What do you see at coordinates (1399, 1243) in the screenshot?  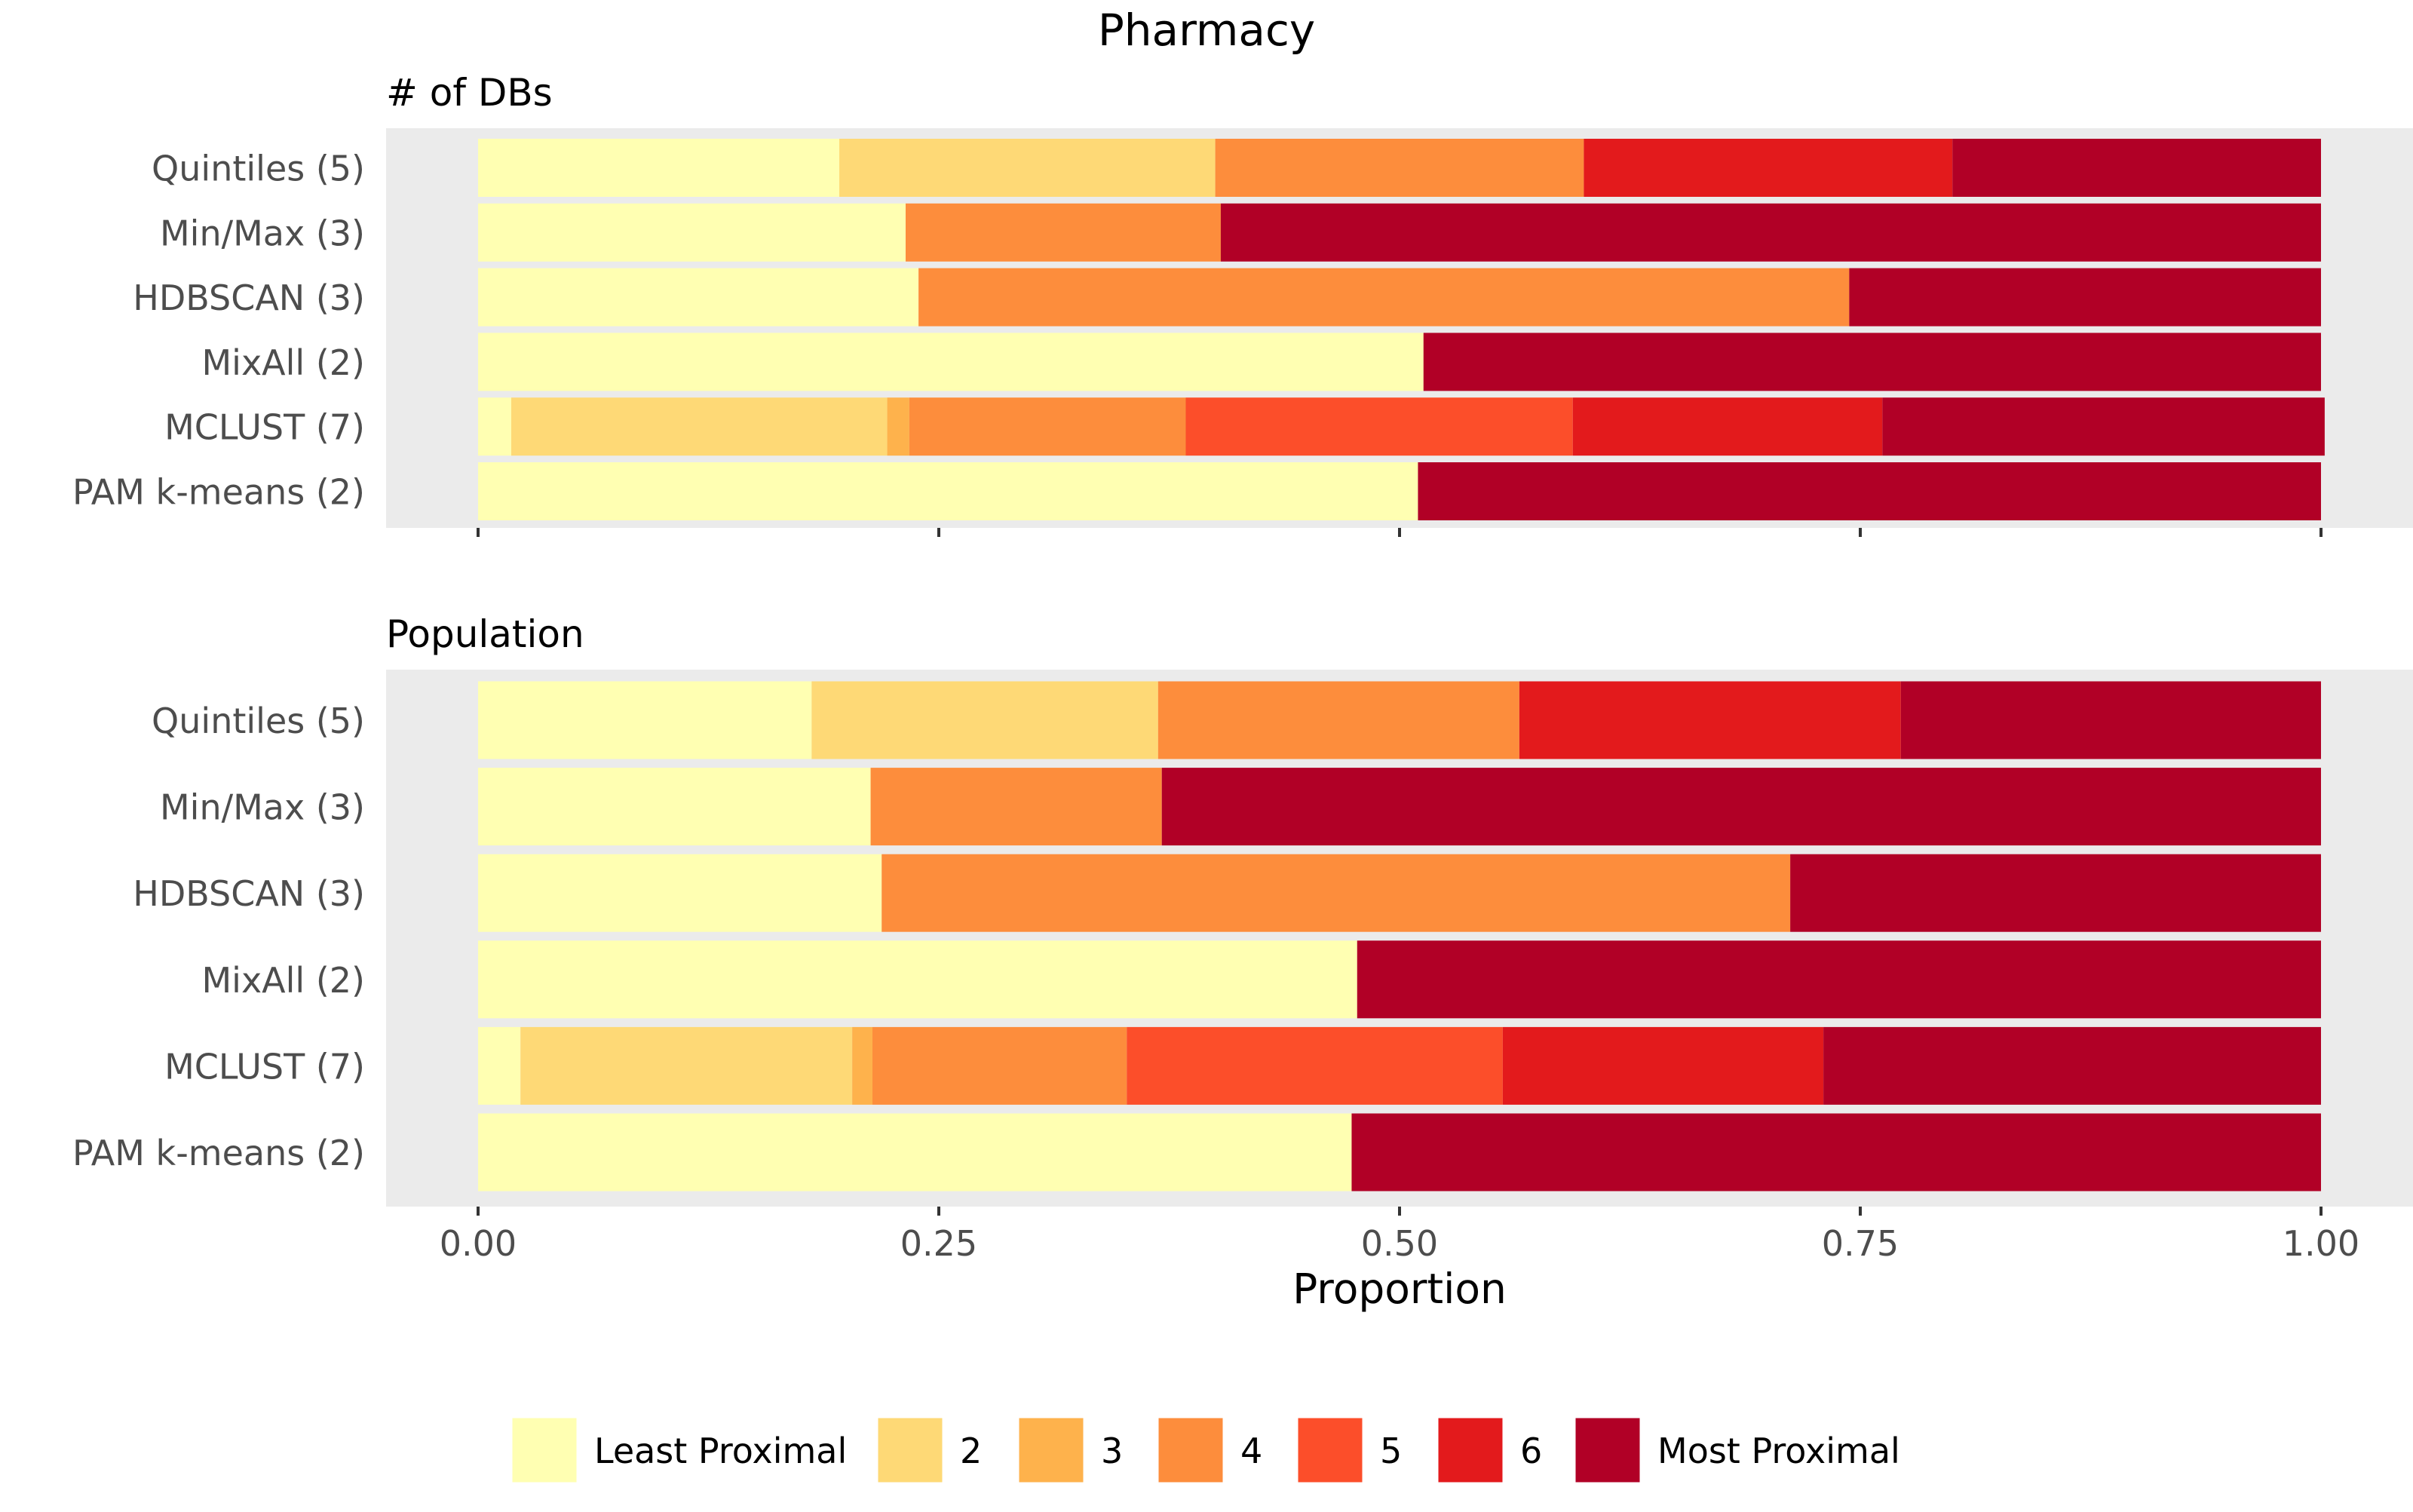 I see `x-tick-label: 0.50` at bounding box center [1399, 1243].